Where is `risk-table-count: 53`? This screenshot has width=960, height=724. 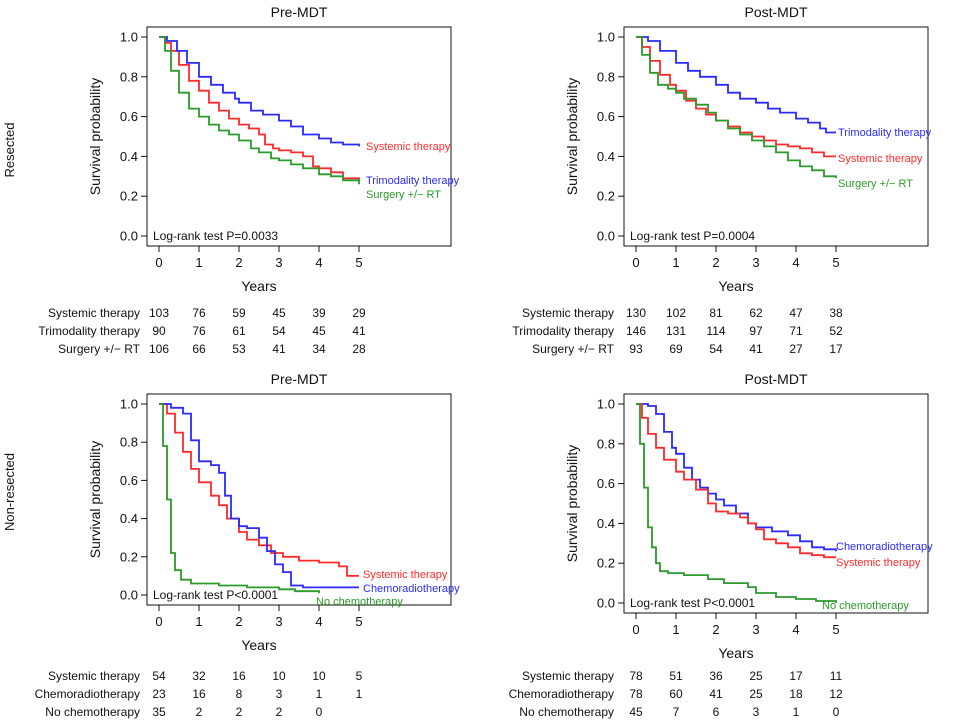 risk-table-count: 53 is located at coordinates (239, 349).